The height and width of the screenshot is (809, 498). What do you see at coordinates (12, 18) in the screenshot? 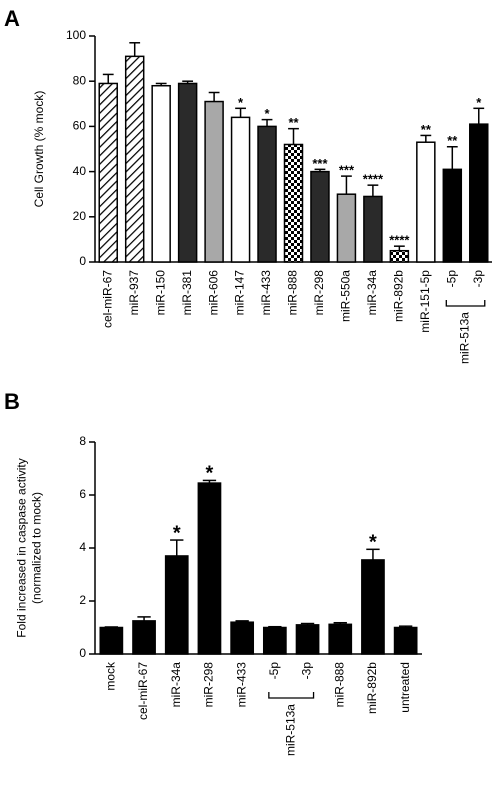
I see `panel-label: A` at bounding box center [12, 18].